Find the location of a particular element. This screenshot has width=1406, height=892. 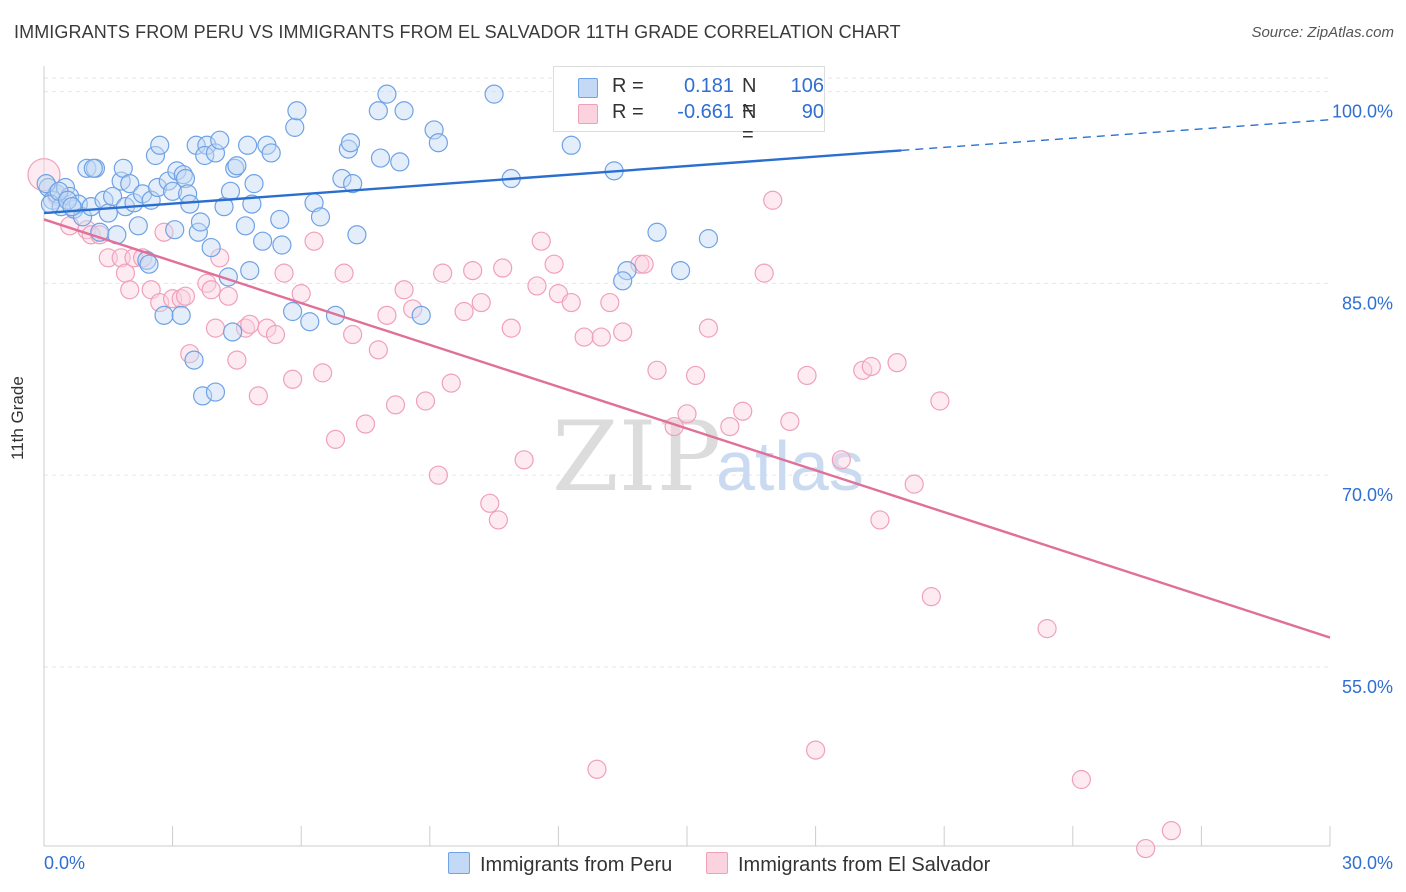

bottom-legend-el-salvador: Immigrants from El Salvador is located at coordinates (848, 864).